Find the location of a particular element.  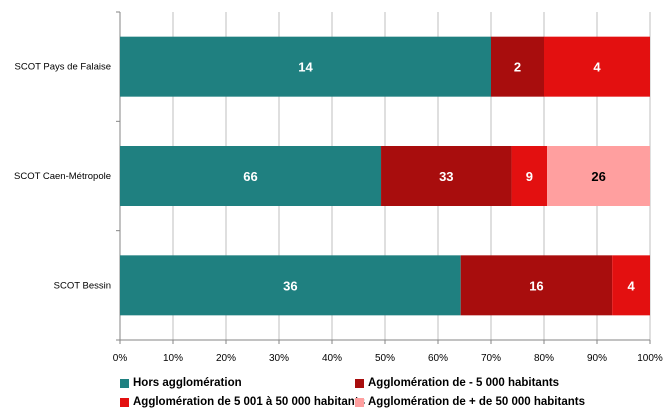

x-tick-label: 100% is located at coordinates (650, 358).